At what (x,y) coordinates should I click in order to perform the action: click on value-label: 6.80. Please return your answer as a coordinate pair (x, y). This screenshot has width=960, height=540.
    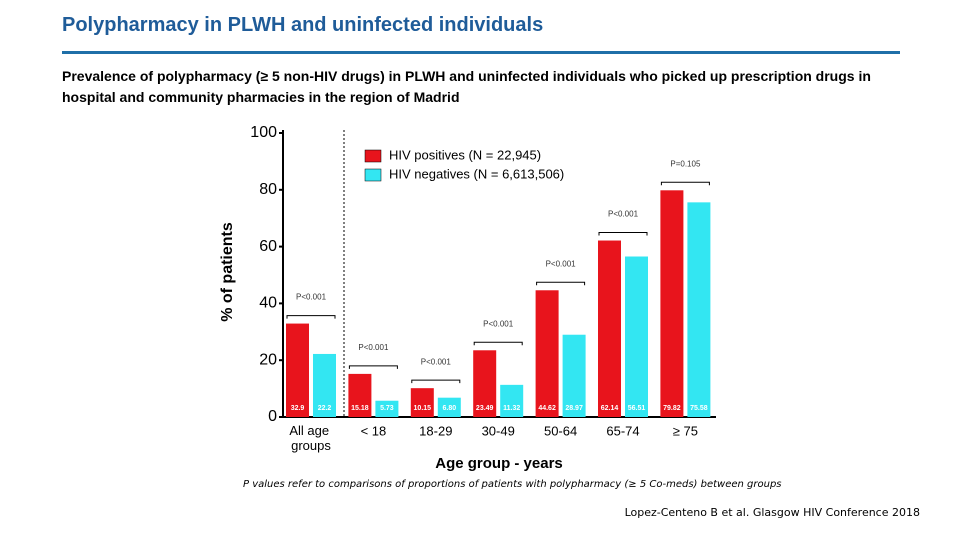
    Looking at the image, I should click on (449, 408).